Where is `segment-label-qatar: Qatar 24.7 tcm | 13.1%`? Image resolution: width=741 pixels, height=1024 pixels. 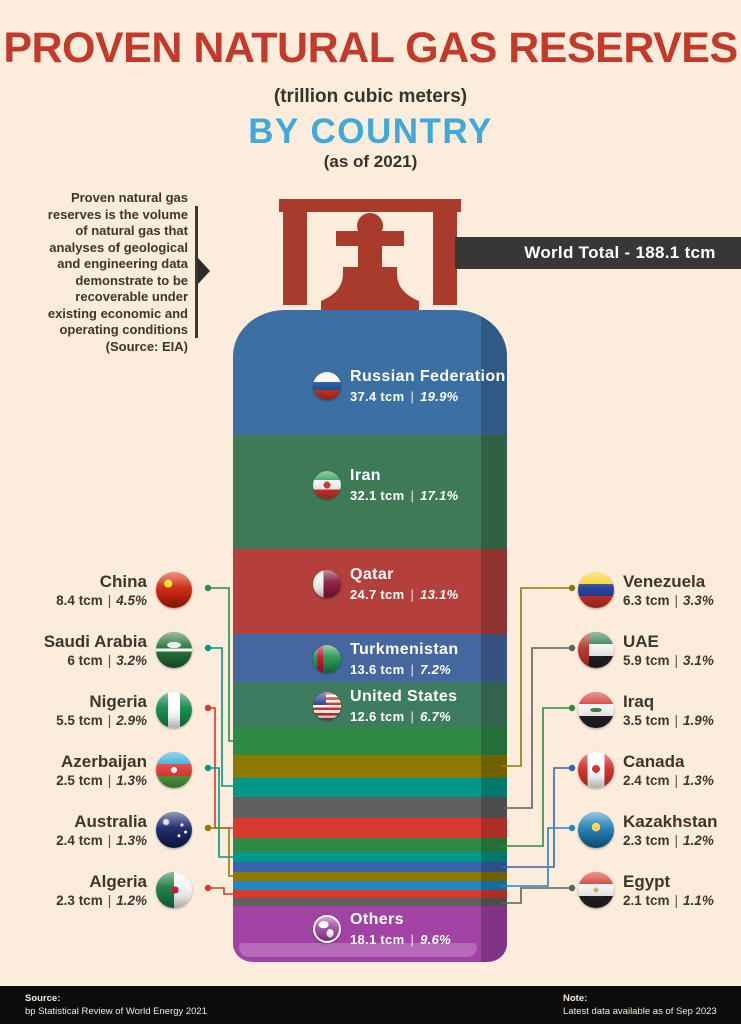 segment-label-qatar: Qatar 24.7 tcm | 13.1% is located at coordinates (386, 584).